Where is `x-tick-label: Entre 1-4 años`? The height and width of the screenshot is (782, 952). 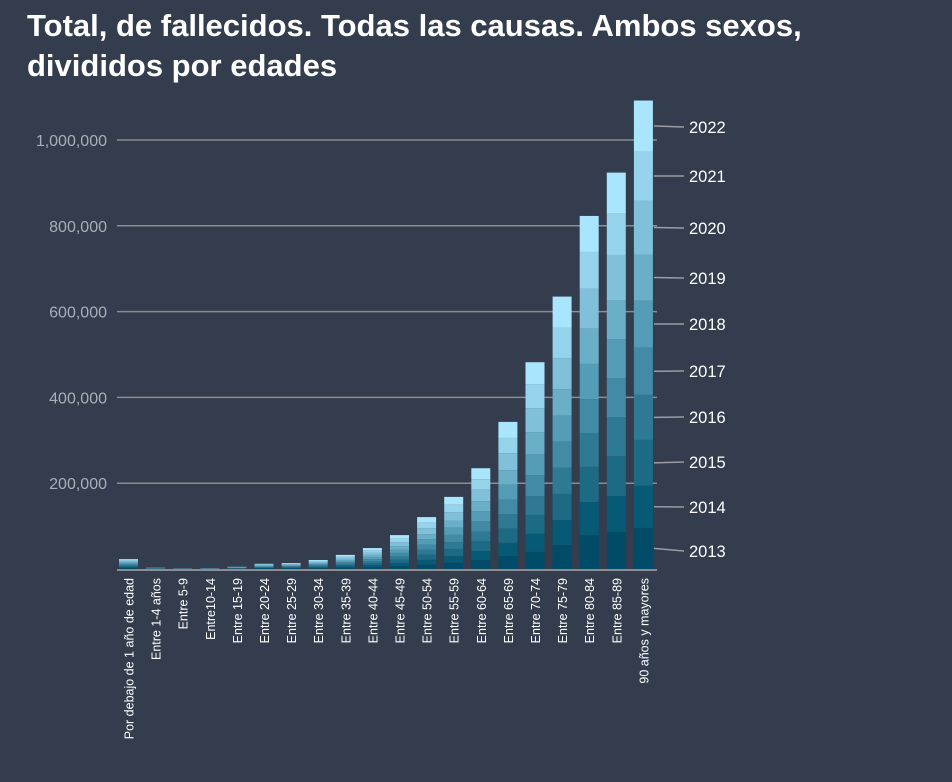 x-tick-label: Entre 1-4 años is located at coordinates (157, 619).